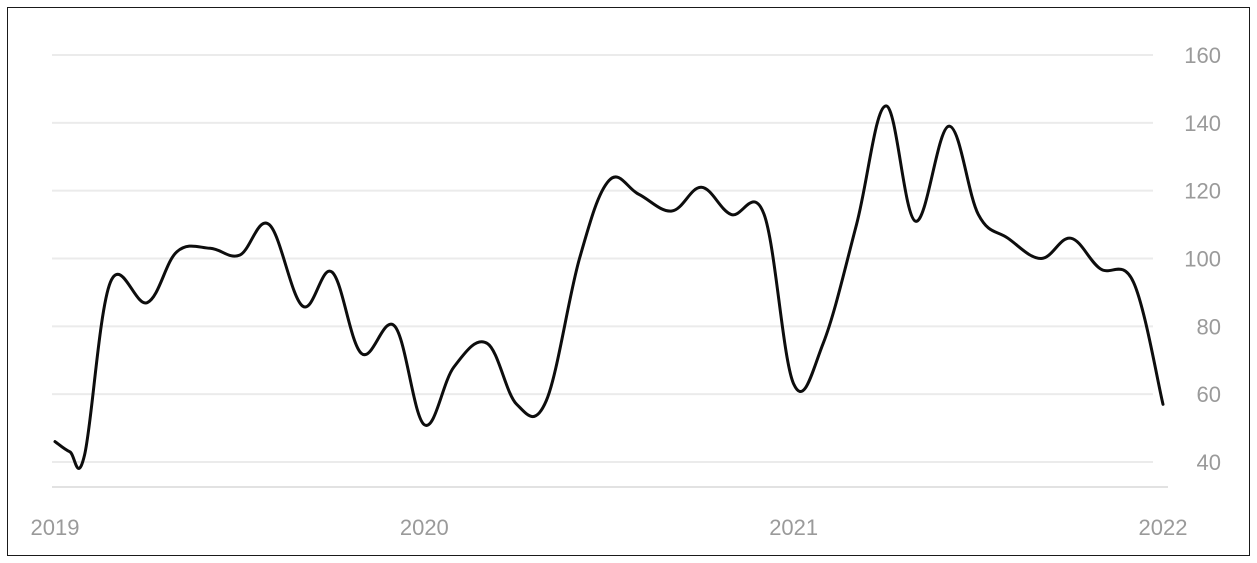 The height and width of the screenshot is (563, 1257). I want to click on y-axis-tick-labels: 40 60 80 100 120 140 160, so click(1202, 259).